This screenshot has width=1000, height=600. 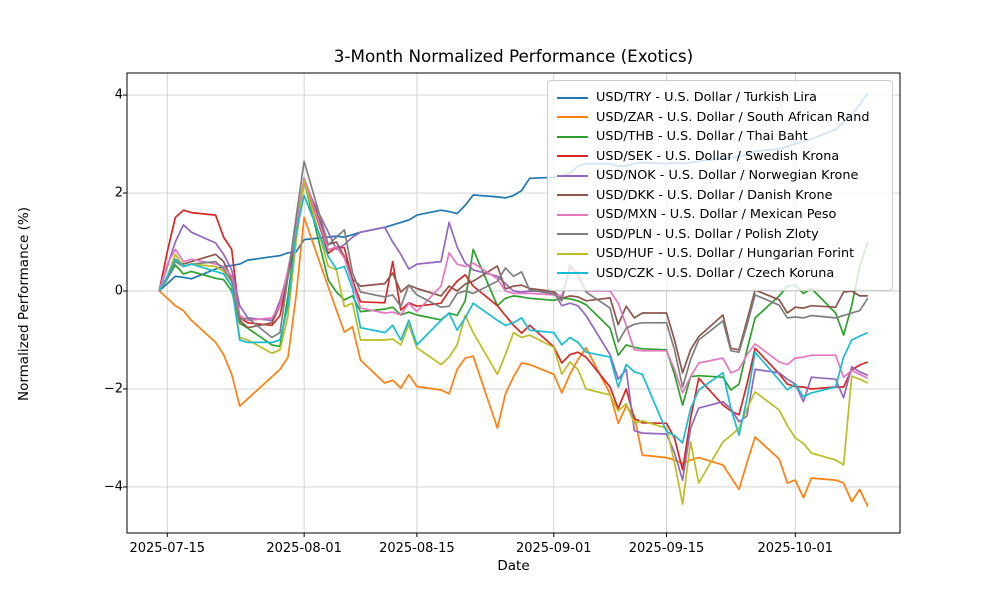 I want to click on legend-label: USD/SEK - U.S. Dollar / Swedish Krona, so click(x=718, y=156).